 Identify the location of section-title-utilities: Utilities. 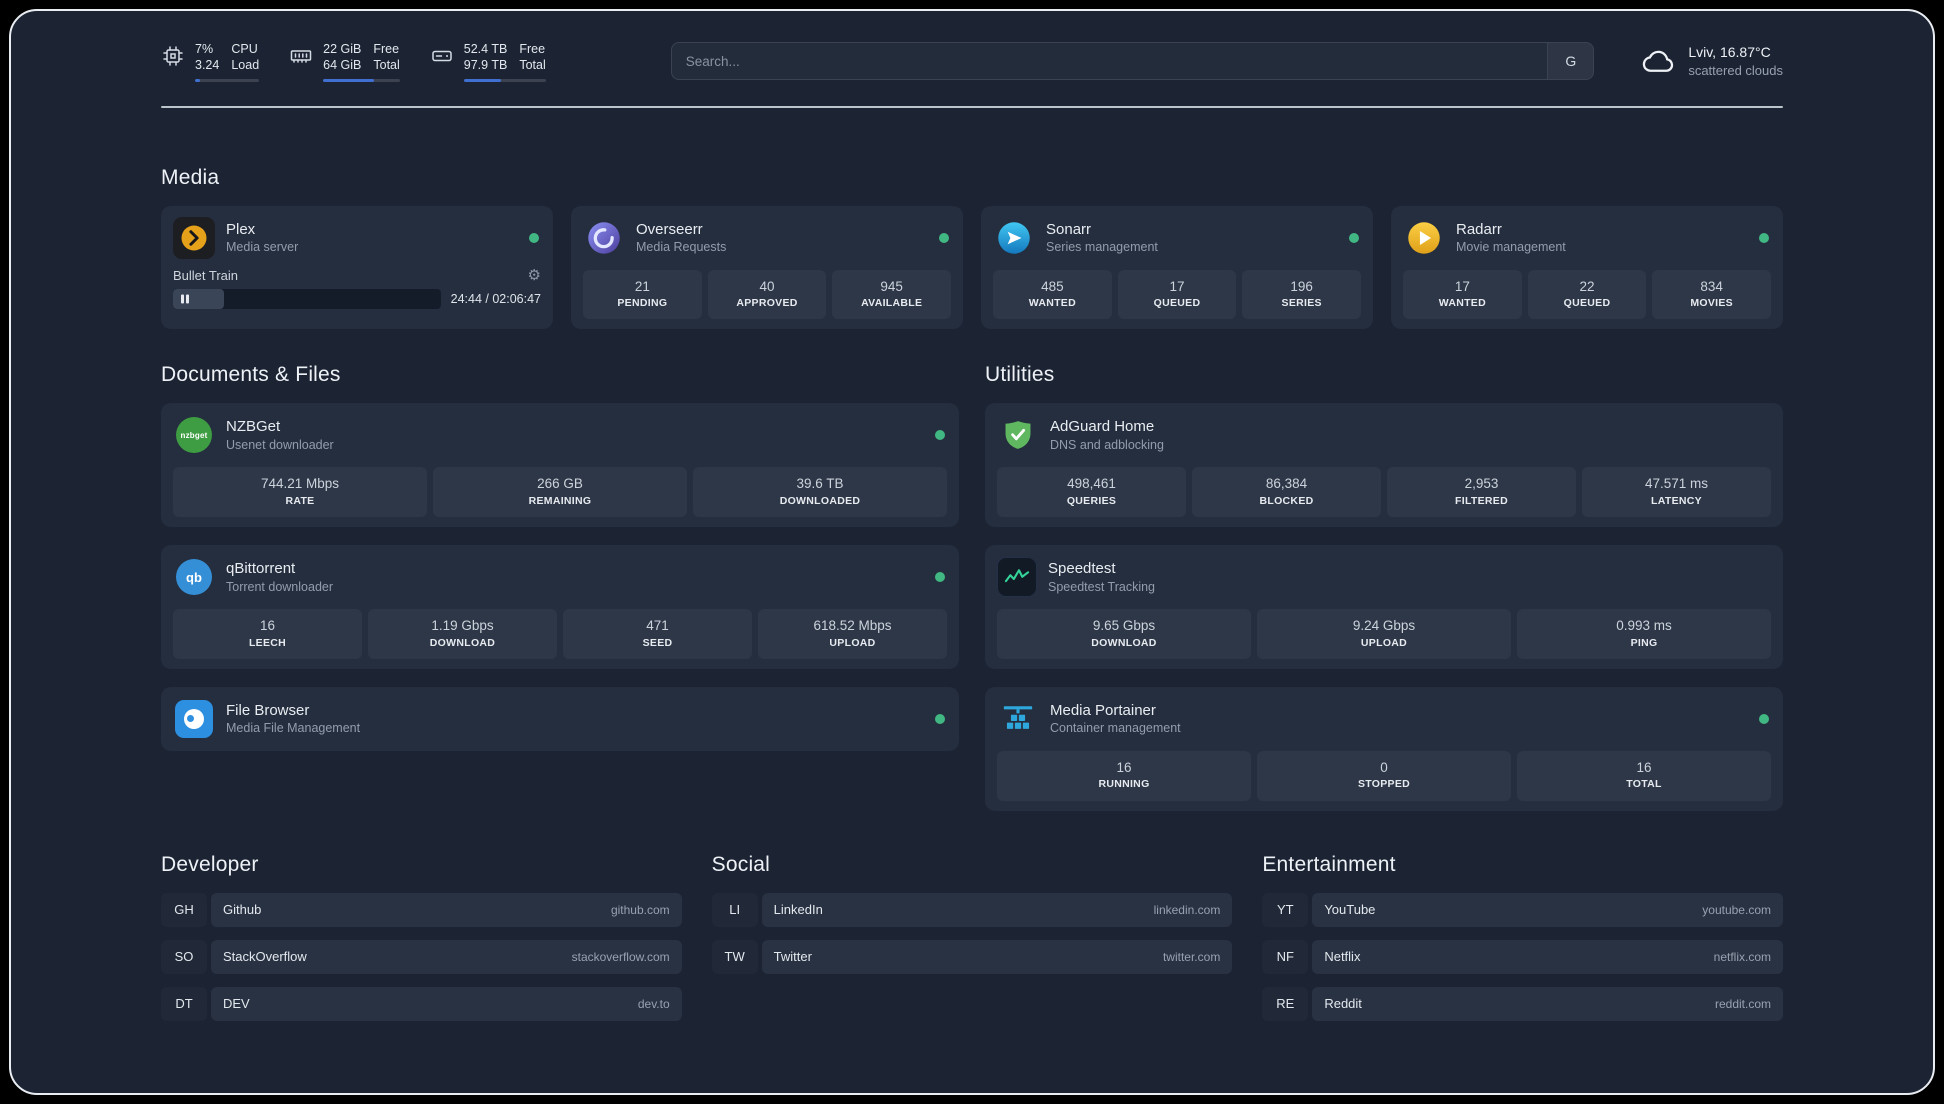
(1020, 375).